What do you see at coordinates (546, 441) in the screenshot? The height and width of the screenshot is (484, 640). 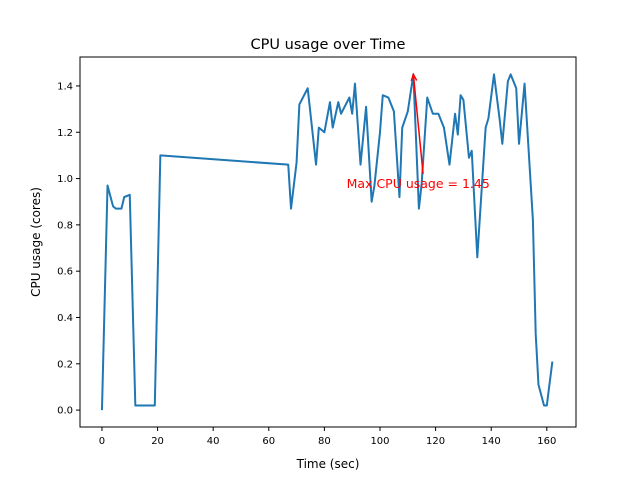 I see `x-tick-label: 160` at bounding box center [546, 441].